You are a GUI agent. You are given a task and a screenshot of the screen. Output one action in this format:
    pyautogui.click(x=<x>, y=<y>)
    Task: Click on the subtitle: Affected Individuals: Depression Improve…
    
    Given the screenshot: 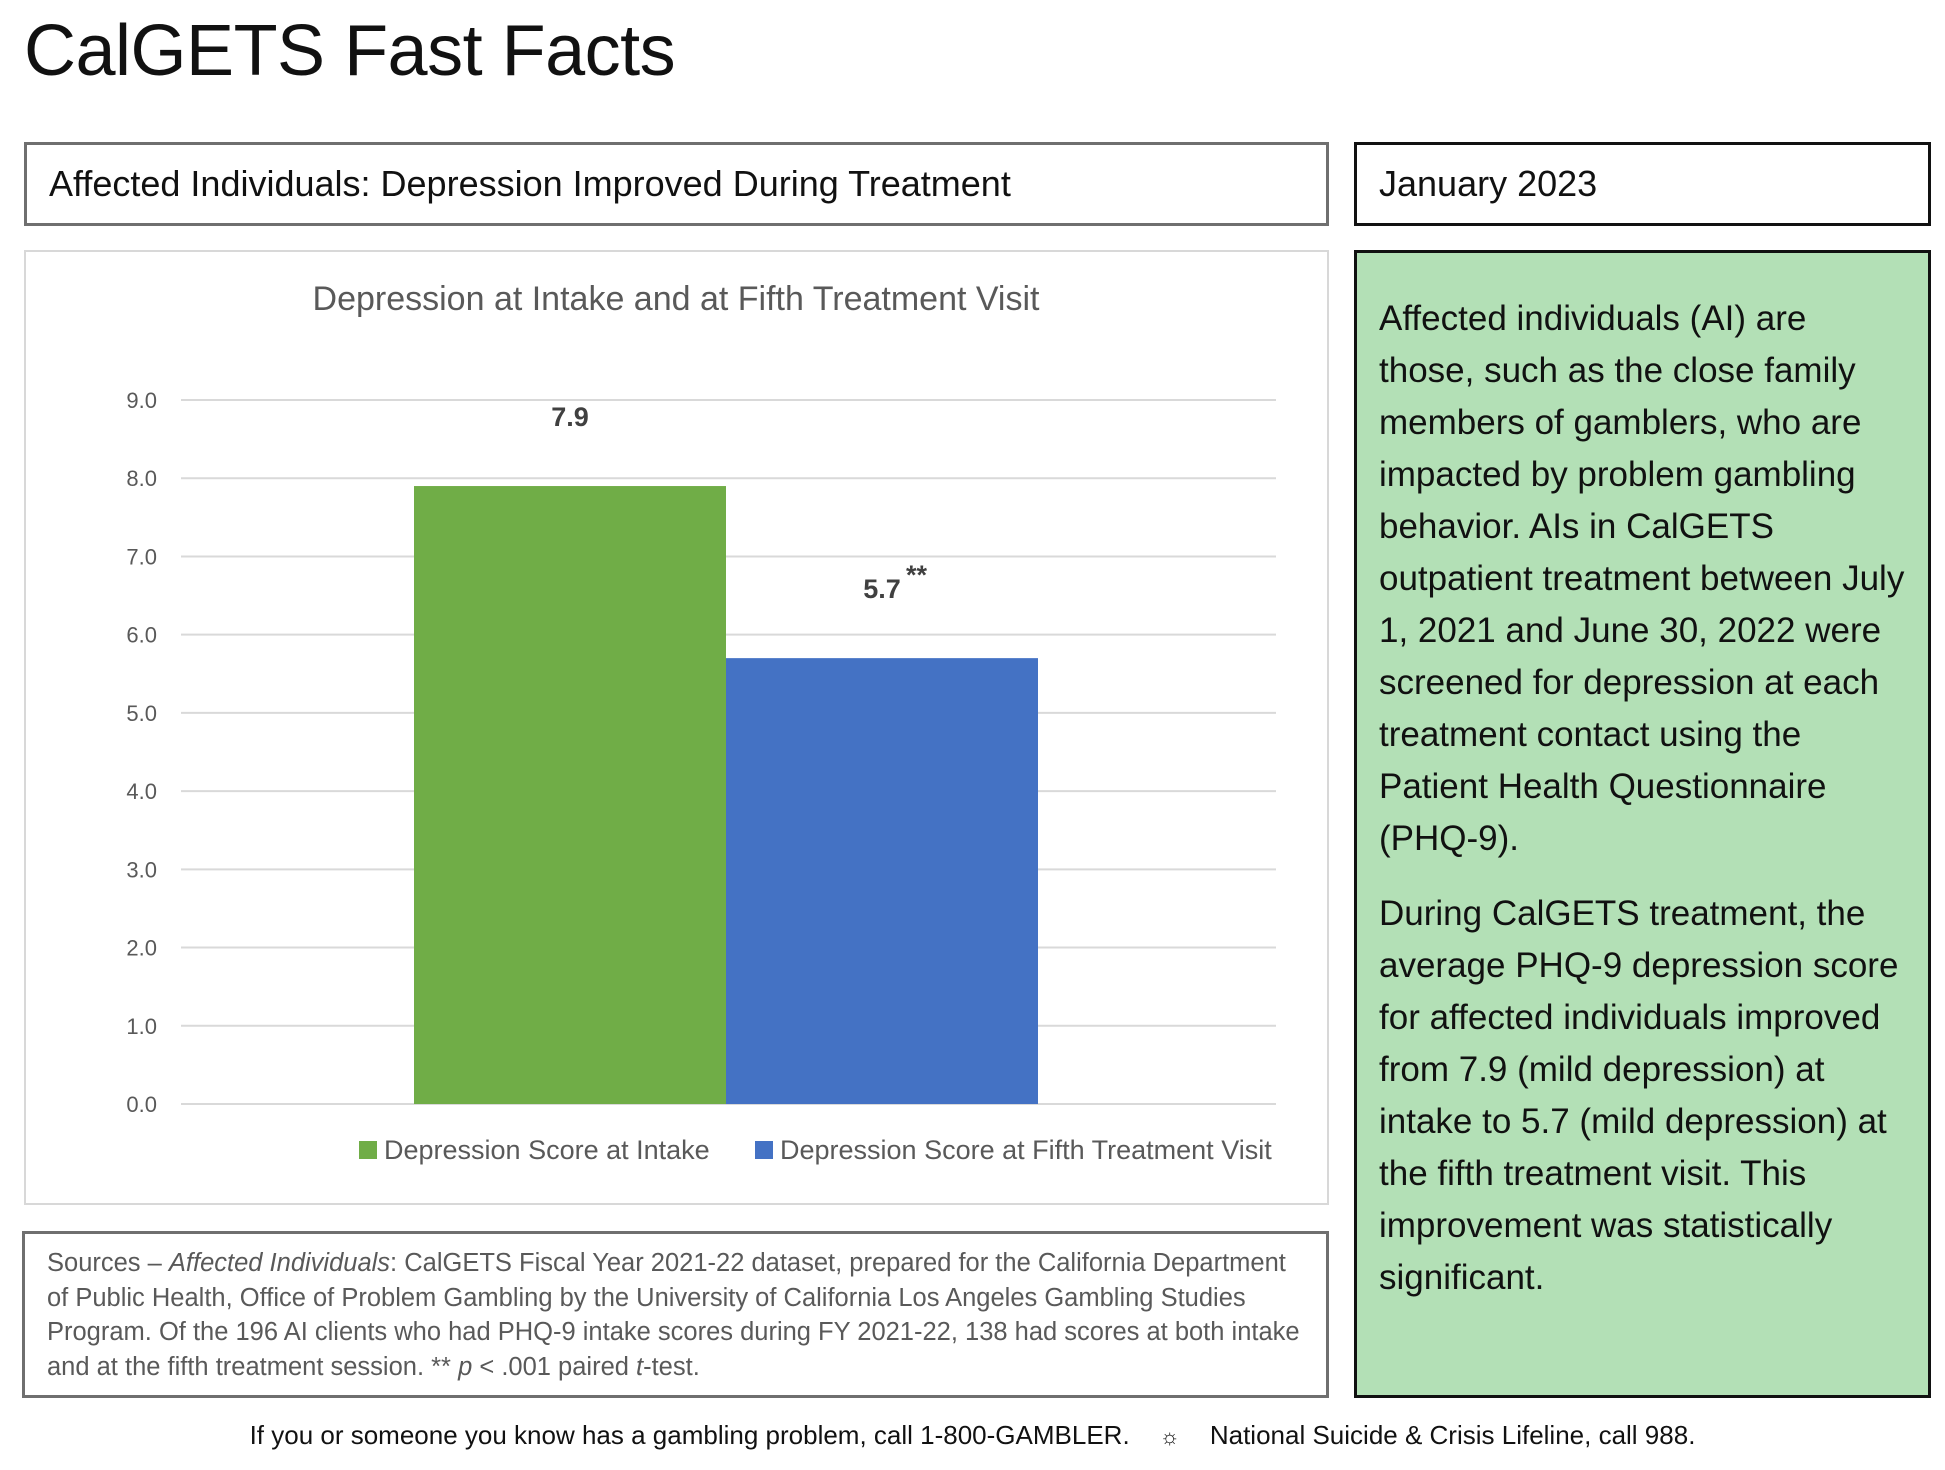 What is the action you would take?
    pyautogui.click(x=530, y=183)
    